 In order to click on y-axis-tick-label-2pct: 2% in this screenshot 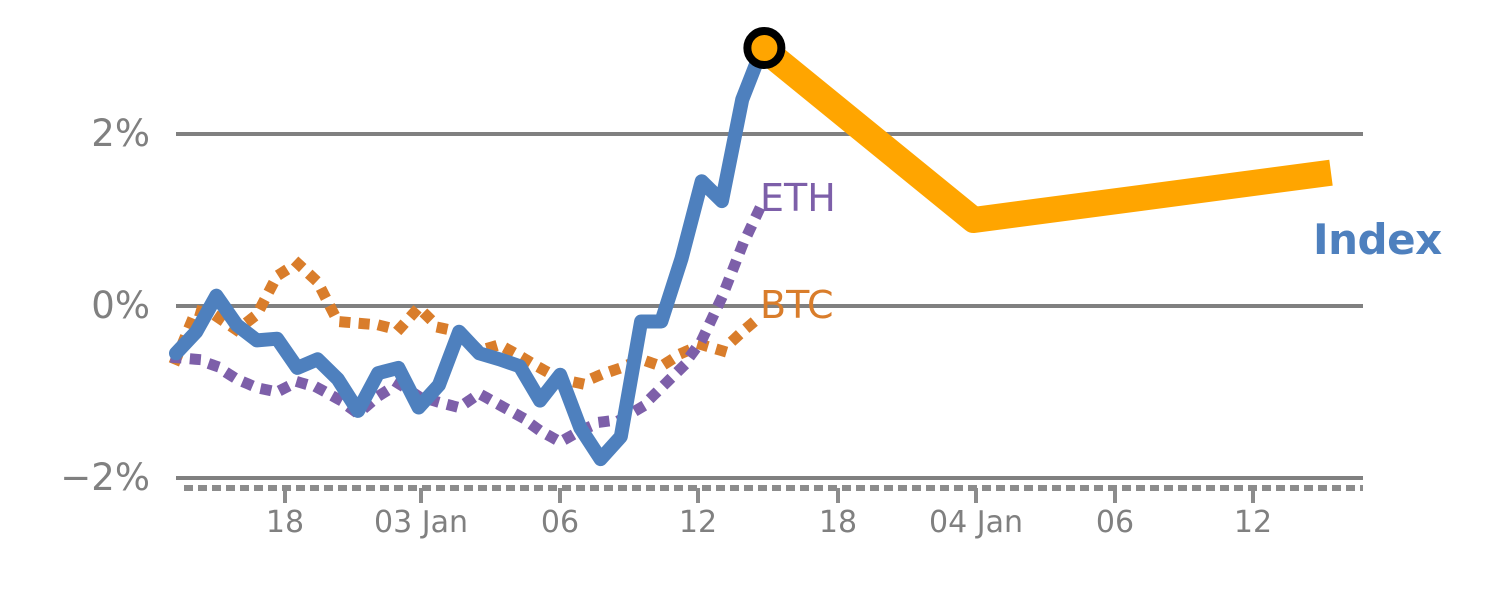, I will do `click(120, 133)`.